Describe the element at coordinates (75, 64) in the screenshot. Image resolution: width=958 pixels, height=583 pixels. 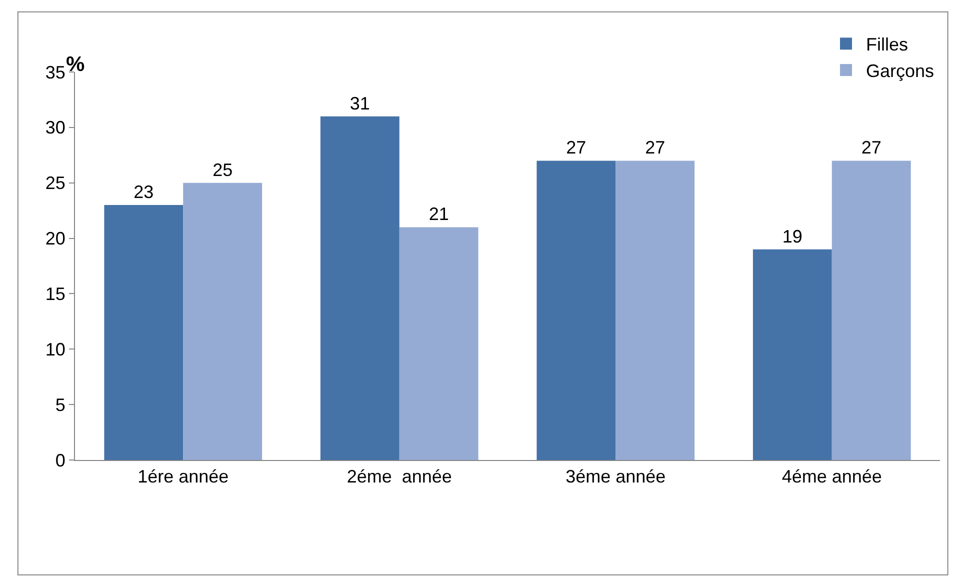
I see `y-axis-title: %` at that location.